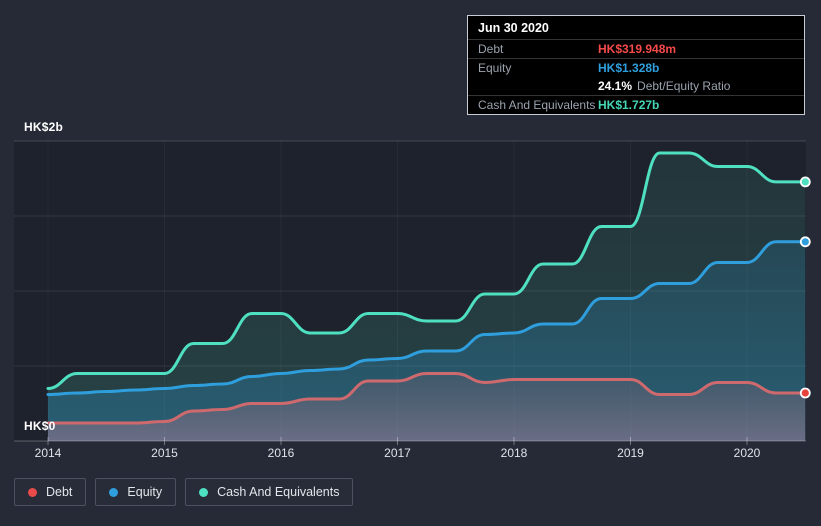 This screenshot has width=821, height=526. Describe the element at coordinates (747, 453) in the screenshot. I see `x-axis-label-2020: 2020` at that location.